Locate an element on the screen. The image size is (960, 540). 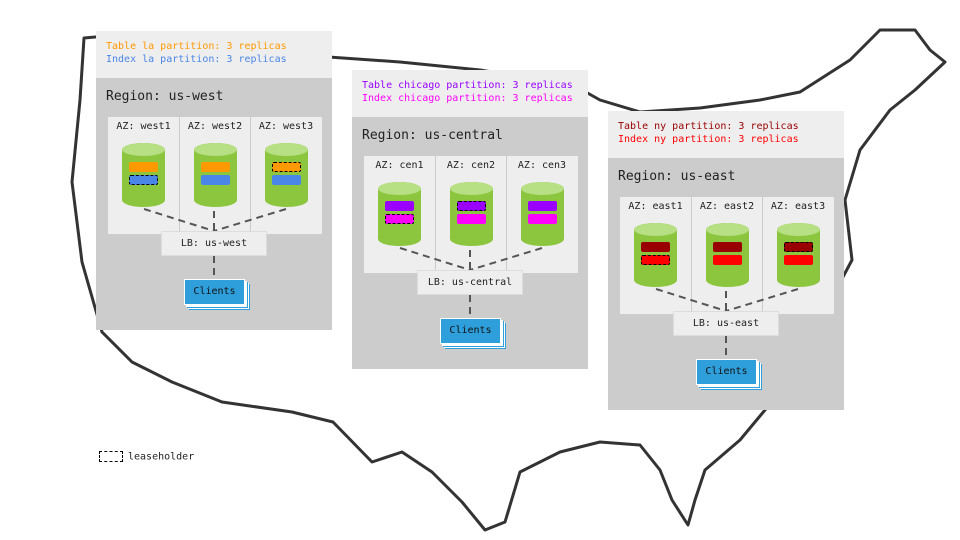
az-label: AZ: east2 is located at coordinates (727, 206).